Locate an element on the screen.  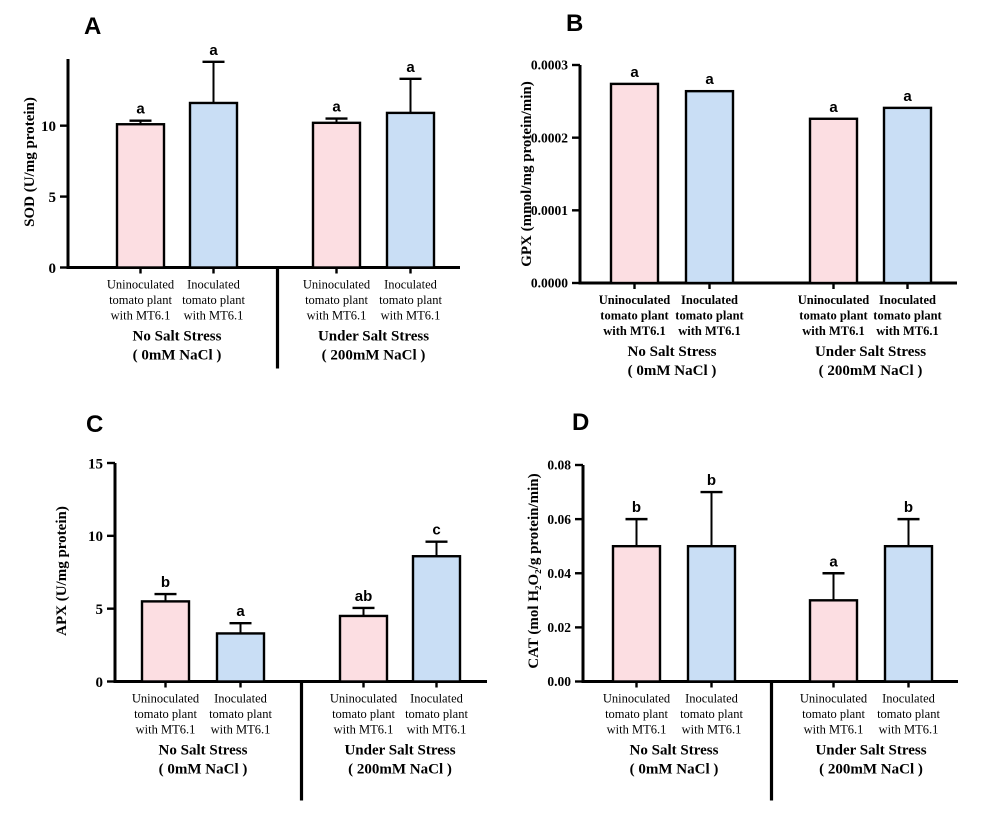
panel-letter: B is located at coordinates (574, 23).